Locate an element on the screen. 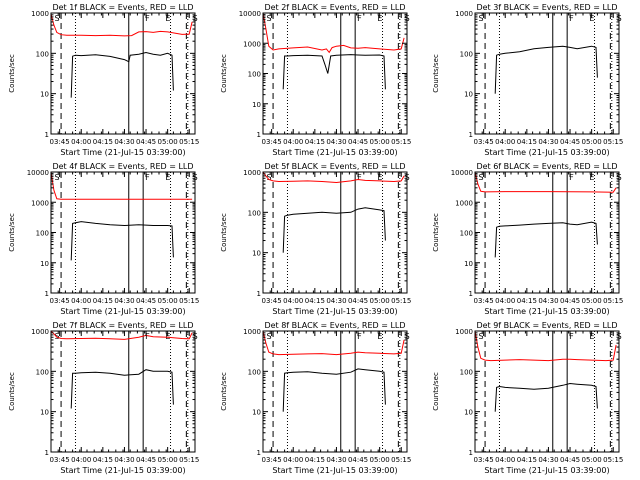  panel-title: Det 2f BLACK = Events, RED = LLD is located at coordinates (334, 7).